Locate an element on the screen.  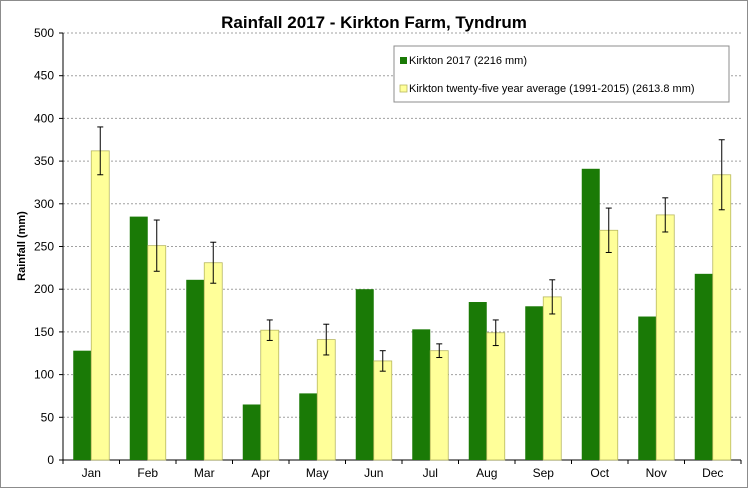
x-tick-label-jul: Jul is located at coordinates (430, 473).